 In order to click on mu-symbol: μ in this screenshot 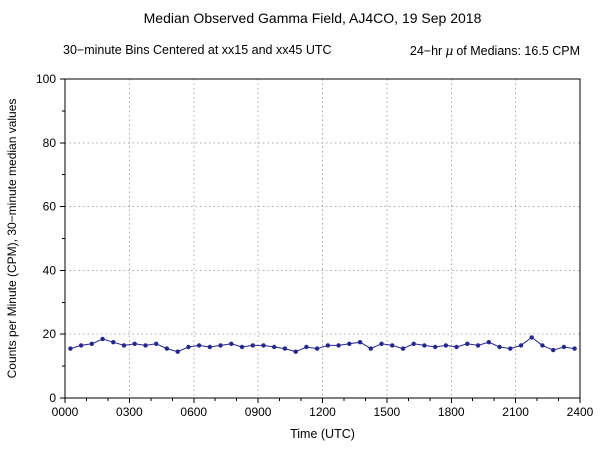, I will do `click(449, 50)`.